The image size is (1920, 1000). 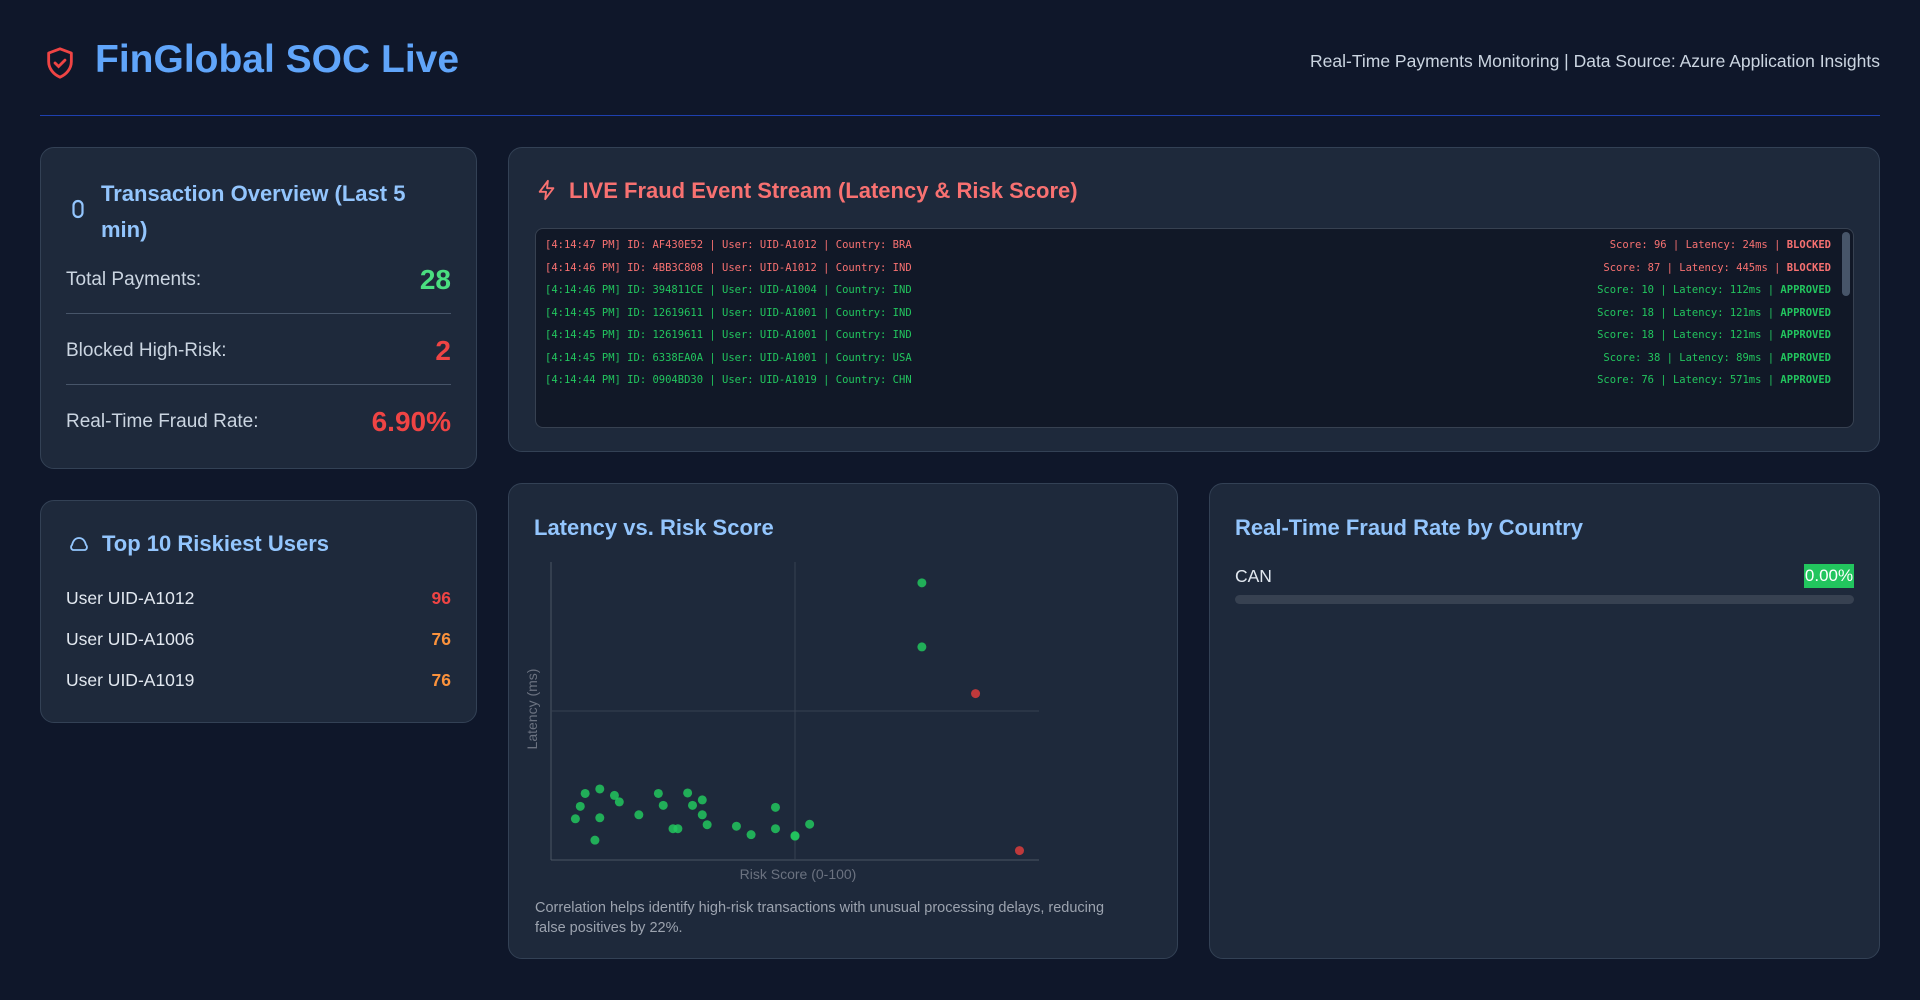 I want to click on stat-value: 2, so click(x=443, y=350).